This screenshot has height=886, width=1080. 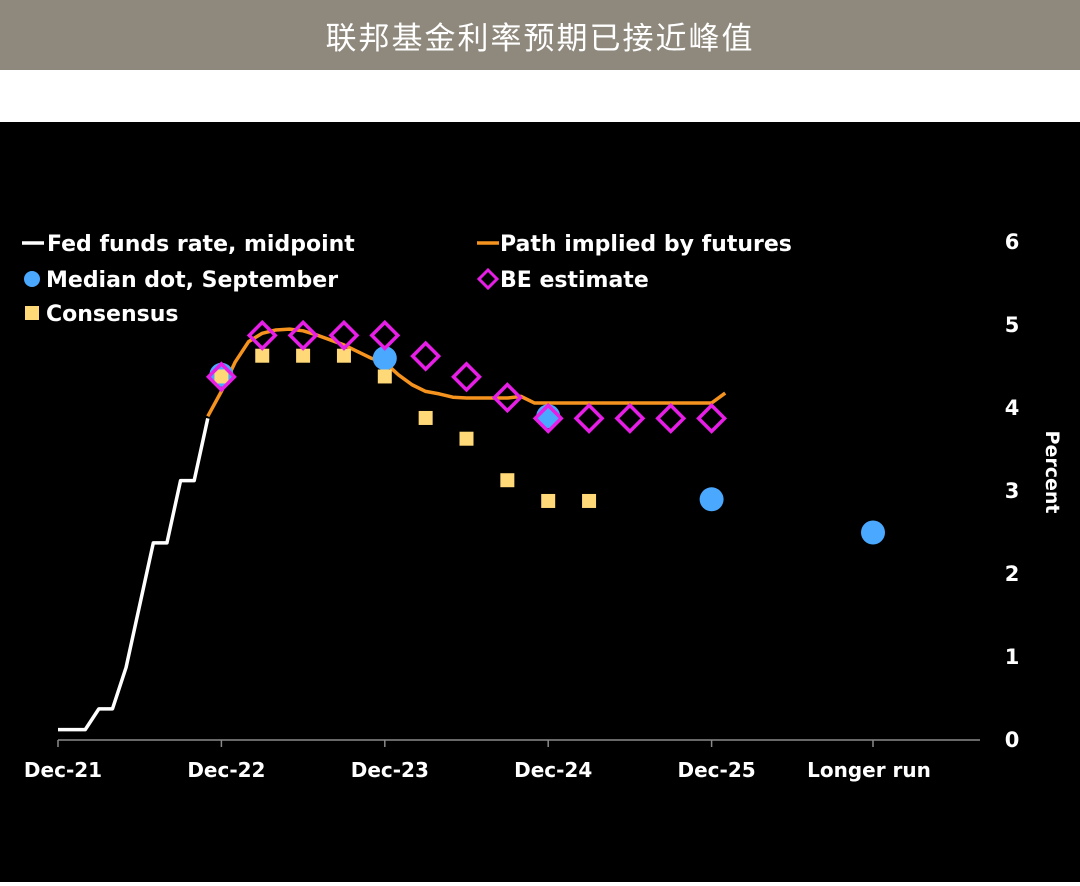 I want to click on x-tick-label: Dec-25, so click(x=717, y=770).